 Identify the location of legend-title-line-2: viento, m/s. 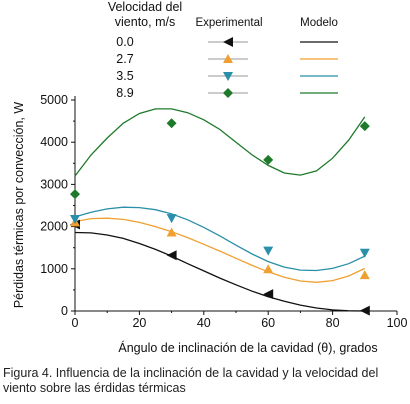
(145, 22).